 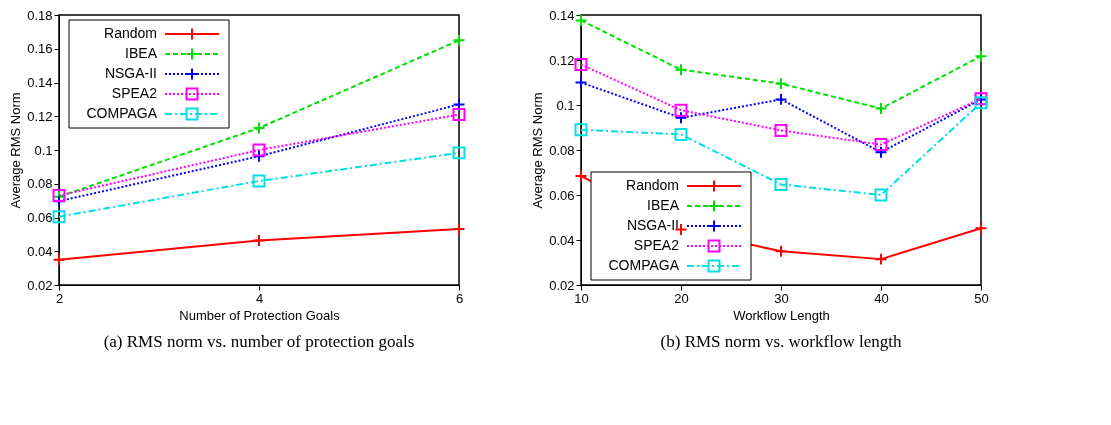 I want to click on y-tick-label: 0.16, so click(x=40, y=49).